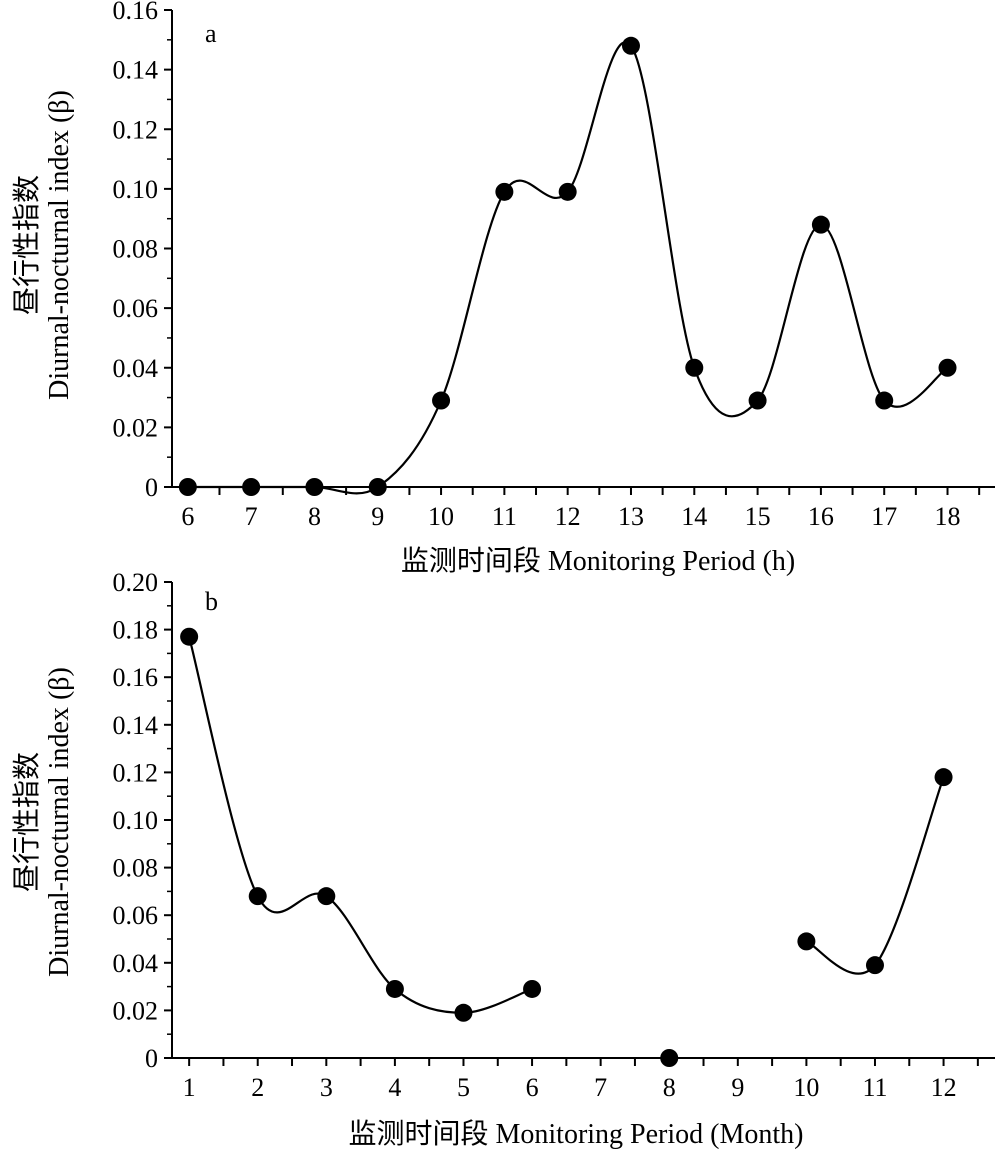 Image resolution: width=1000 pixels, height=1152 pixels. Describe the element at coordinates (136, 630) in the screenshot. I see `y-tick-label: 0.18` at that location.